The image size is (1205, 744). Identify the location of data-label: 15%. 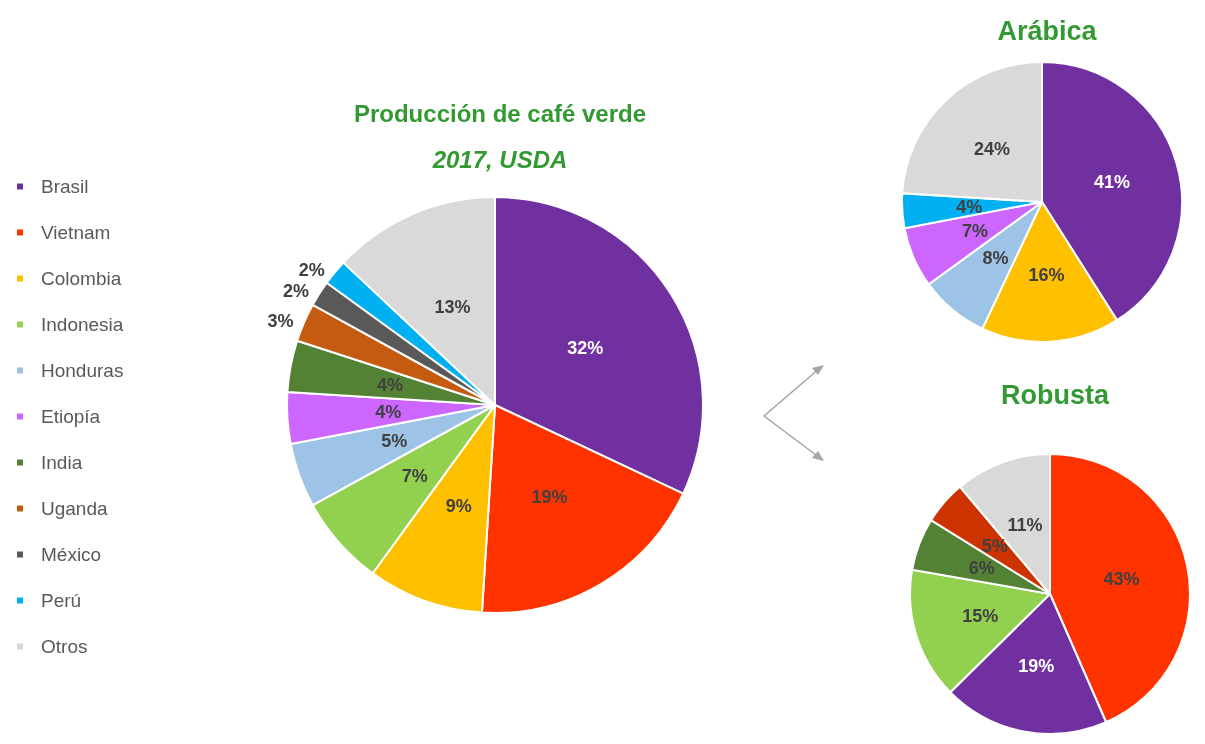
(980, 615).